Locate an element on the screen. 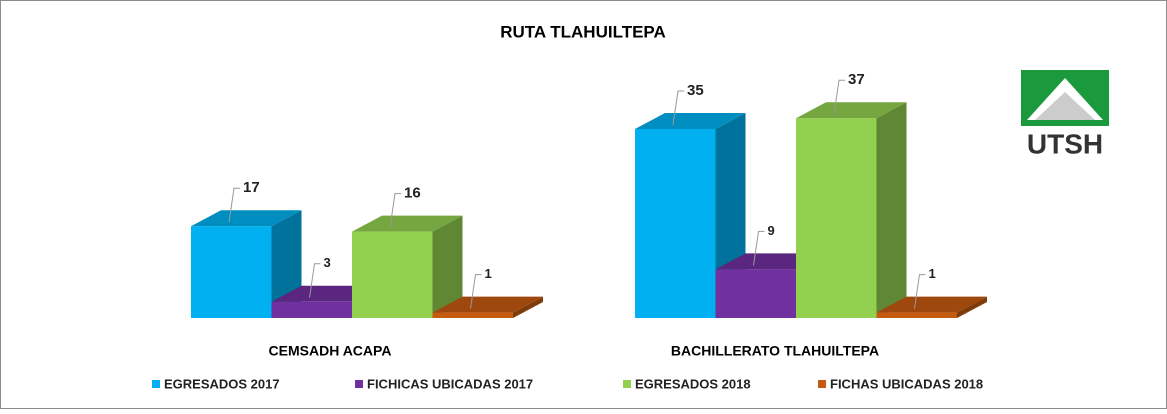  data-label: 16 is located at coordinates (412, 193).